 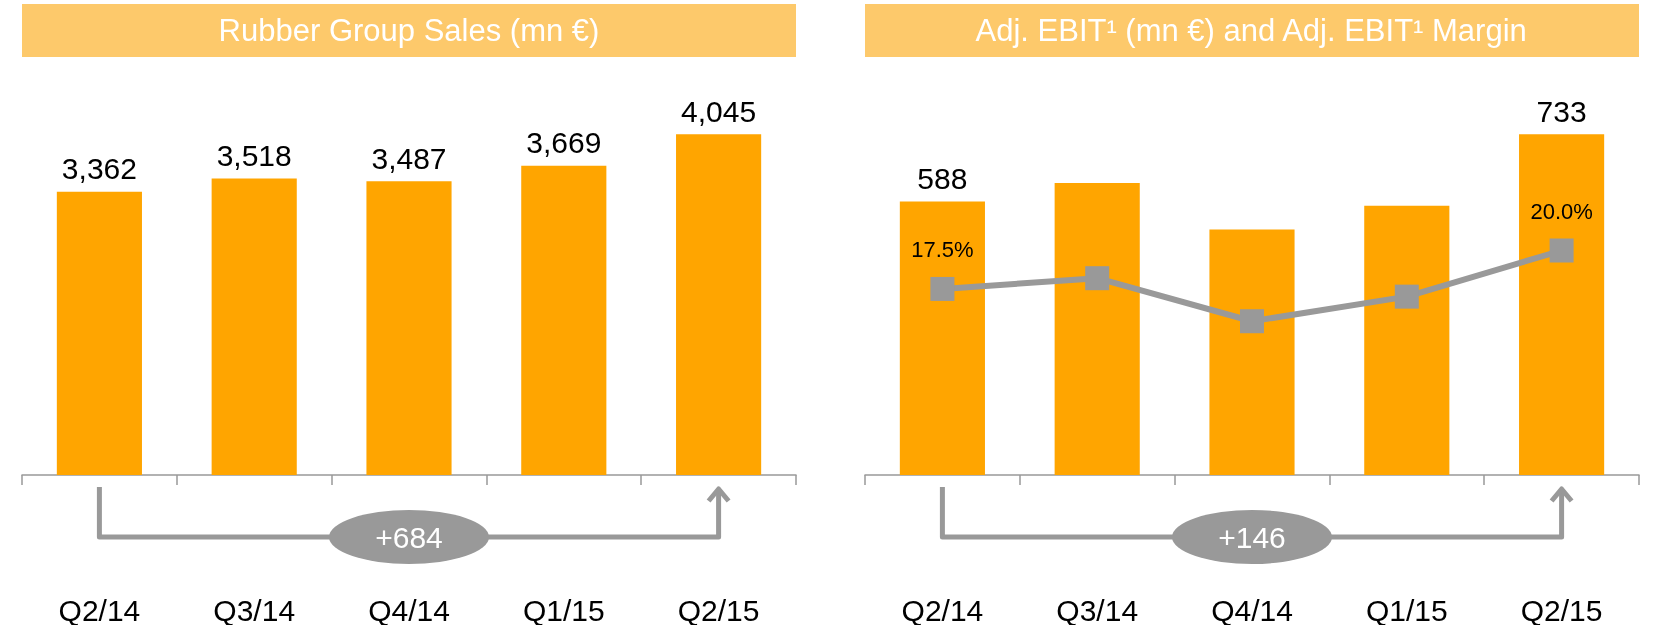 What do you see at coordinates (1561, 212) in the screenshot?
I see `data-label: 20.0%` at bounding box center [1561, 212].